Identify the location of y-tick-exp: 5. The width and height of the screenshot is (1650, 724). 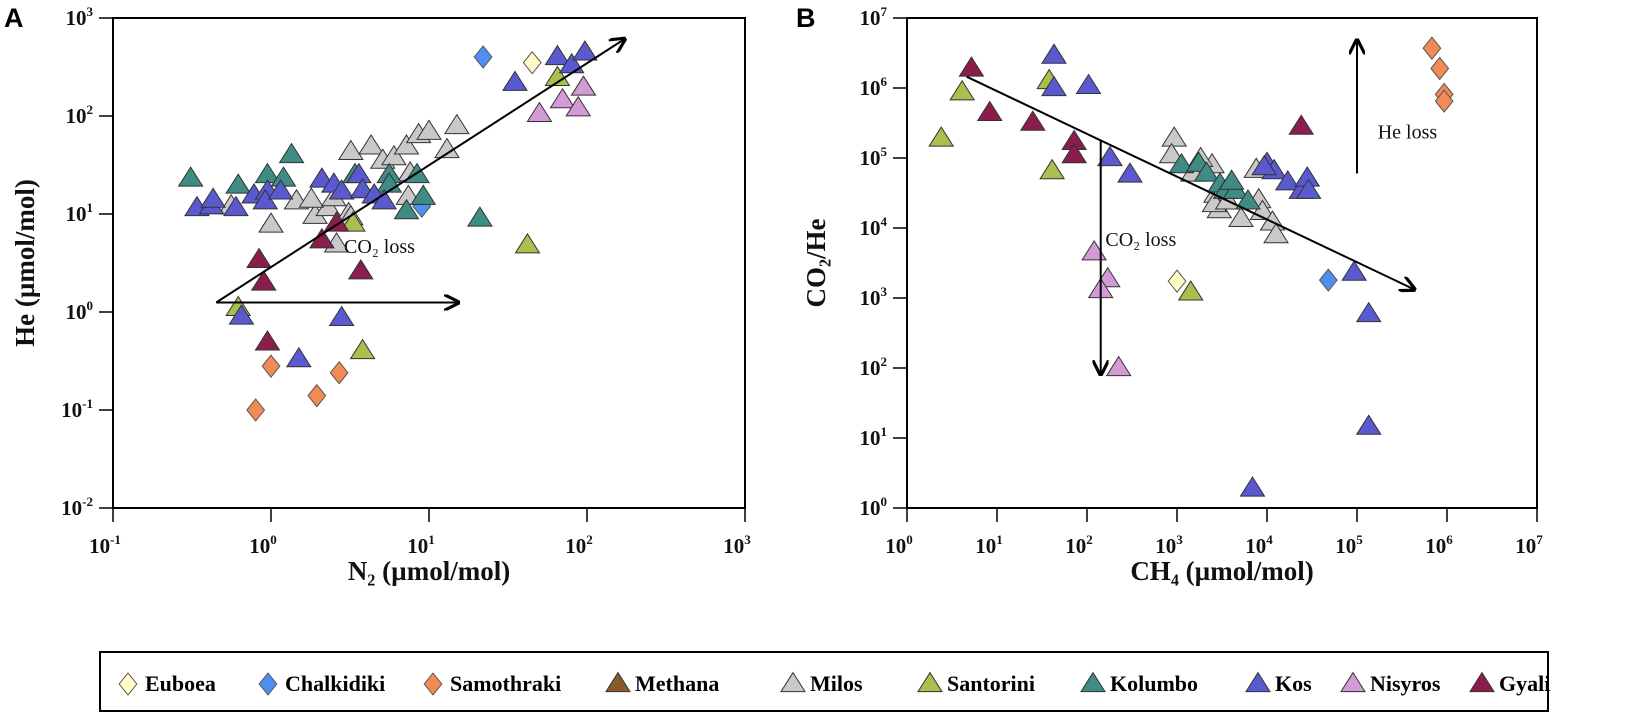
(884, 151).